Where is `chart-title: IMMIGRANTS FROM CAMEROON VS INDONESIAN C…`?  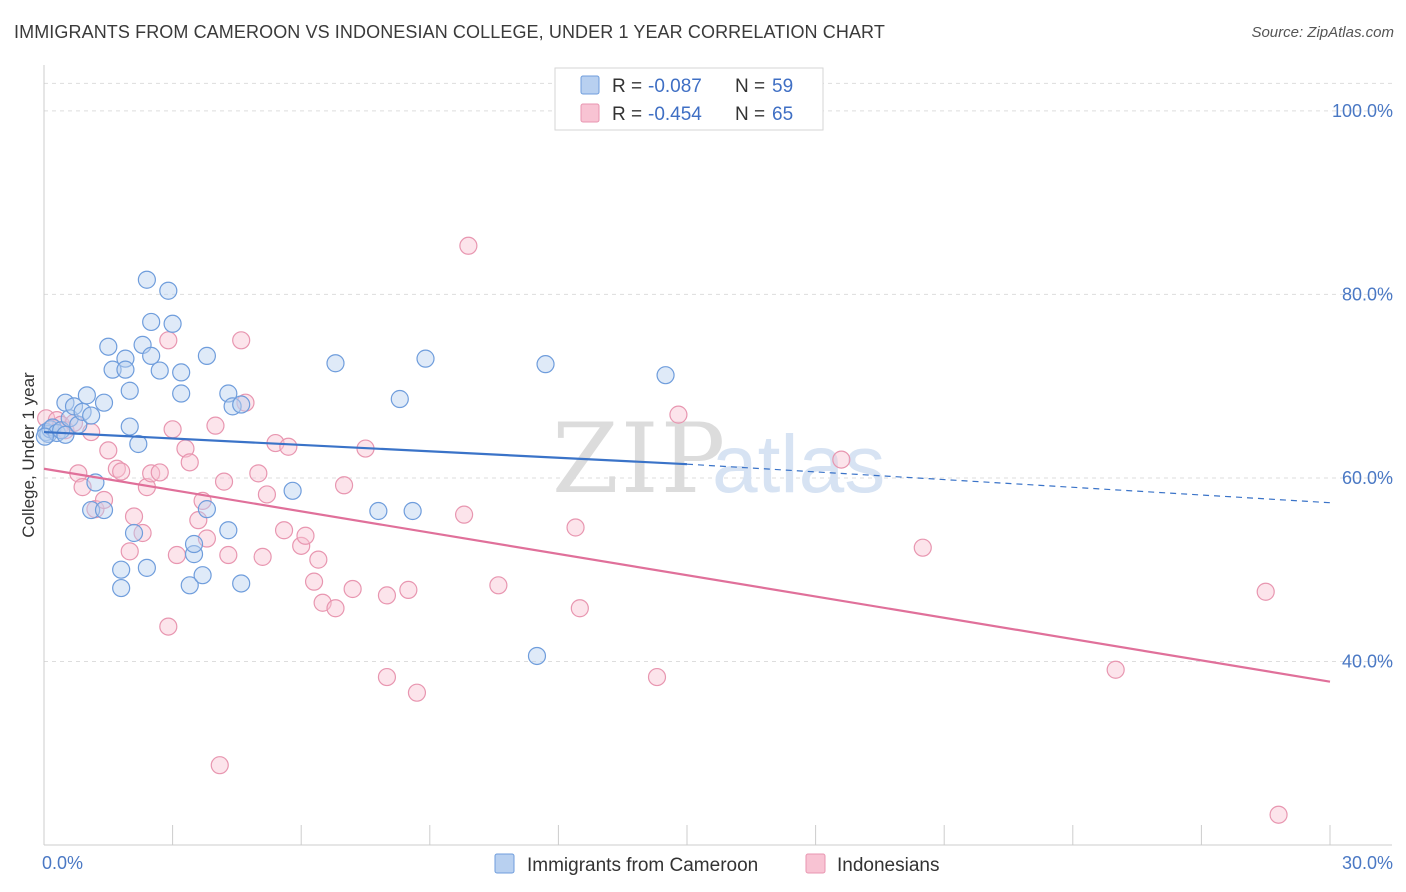
chart-title: IMMIGRANTS FROM CAMEROON VS INDONESIAN C… is located at coordinates (449, 32).